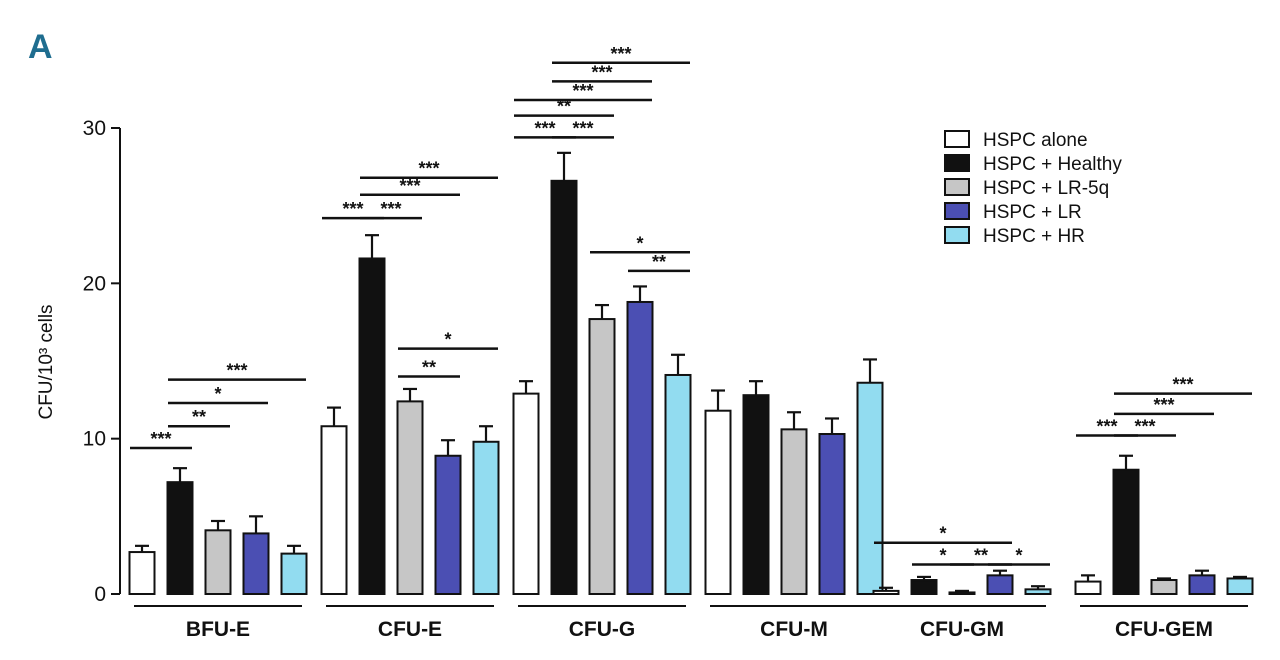  What do you see at coordinates (794, 629) in the screenshot?
I see `category-label: CFU-M` at bounding box center [794, 629].